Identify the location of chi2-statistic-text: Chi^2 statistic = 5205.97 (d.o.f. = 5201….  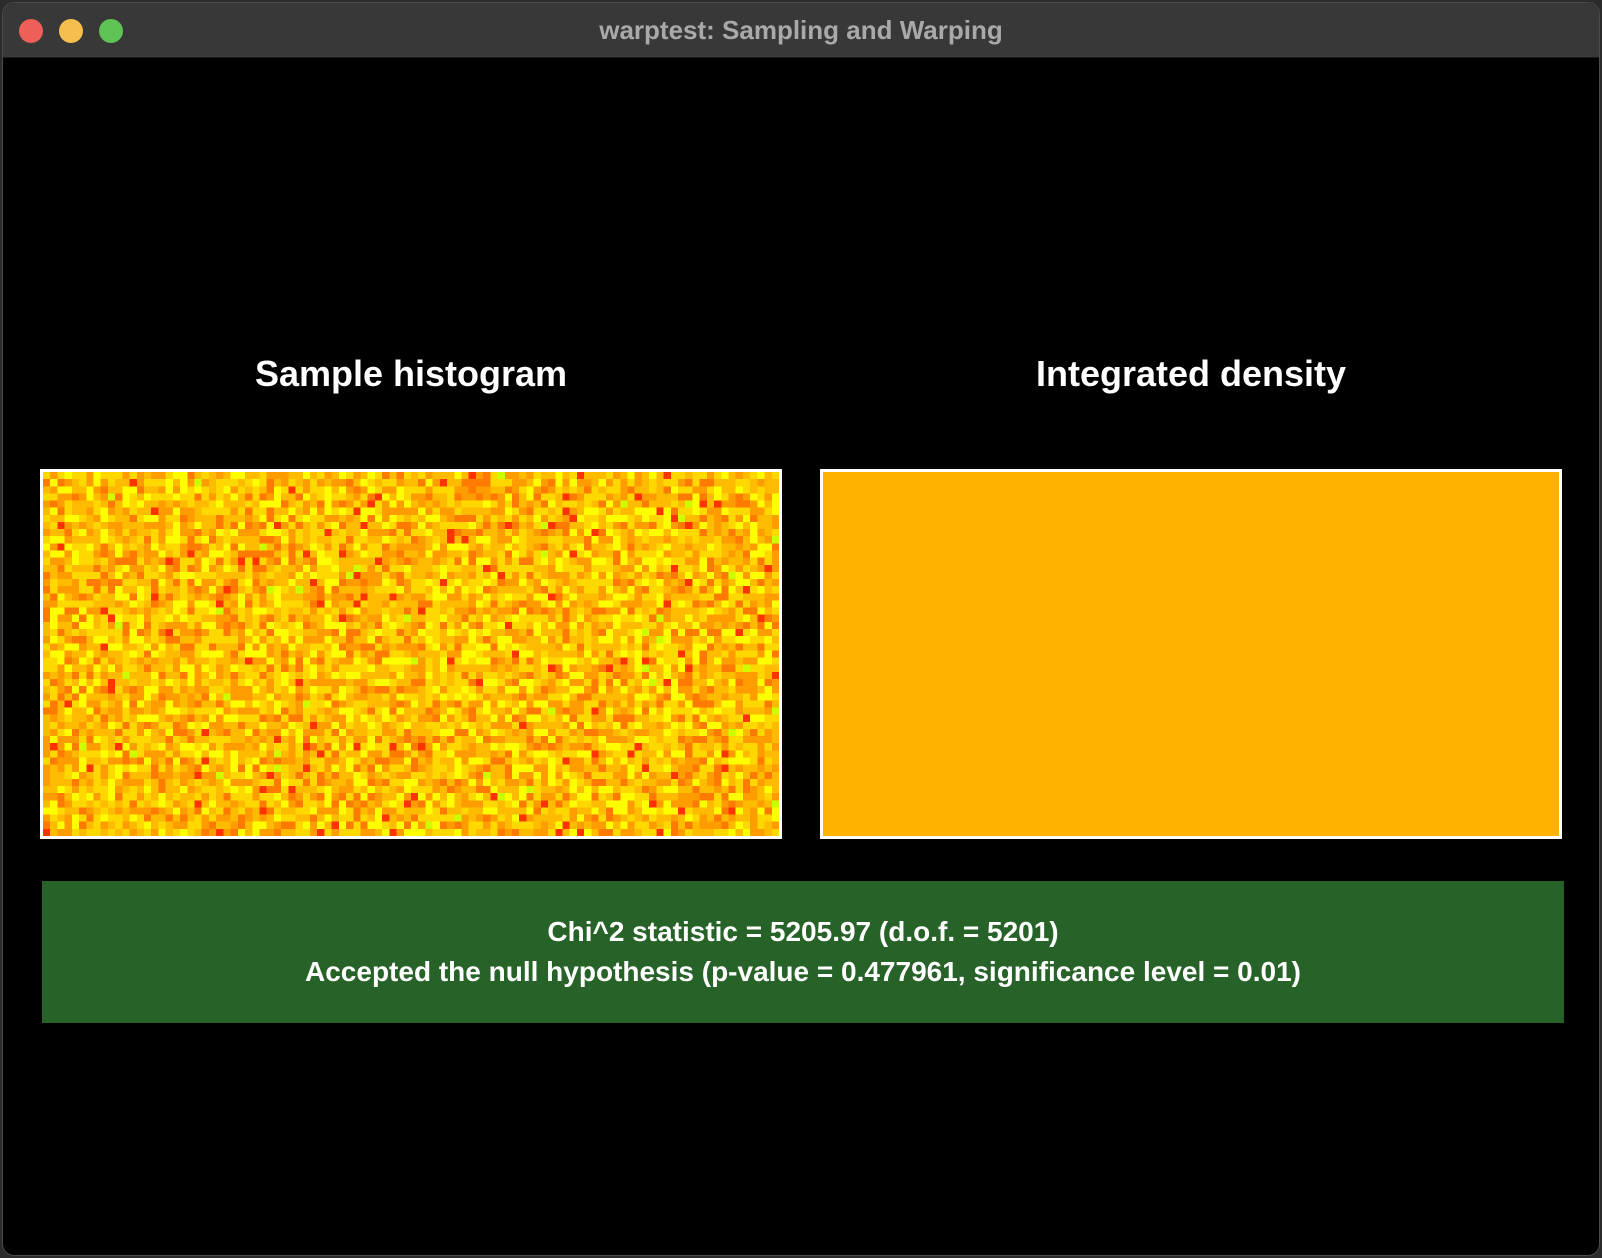
(803, 931).